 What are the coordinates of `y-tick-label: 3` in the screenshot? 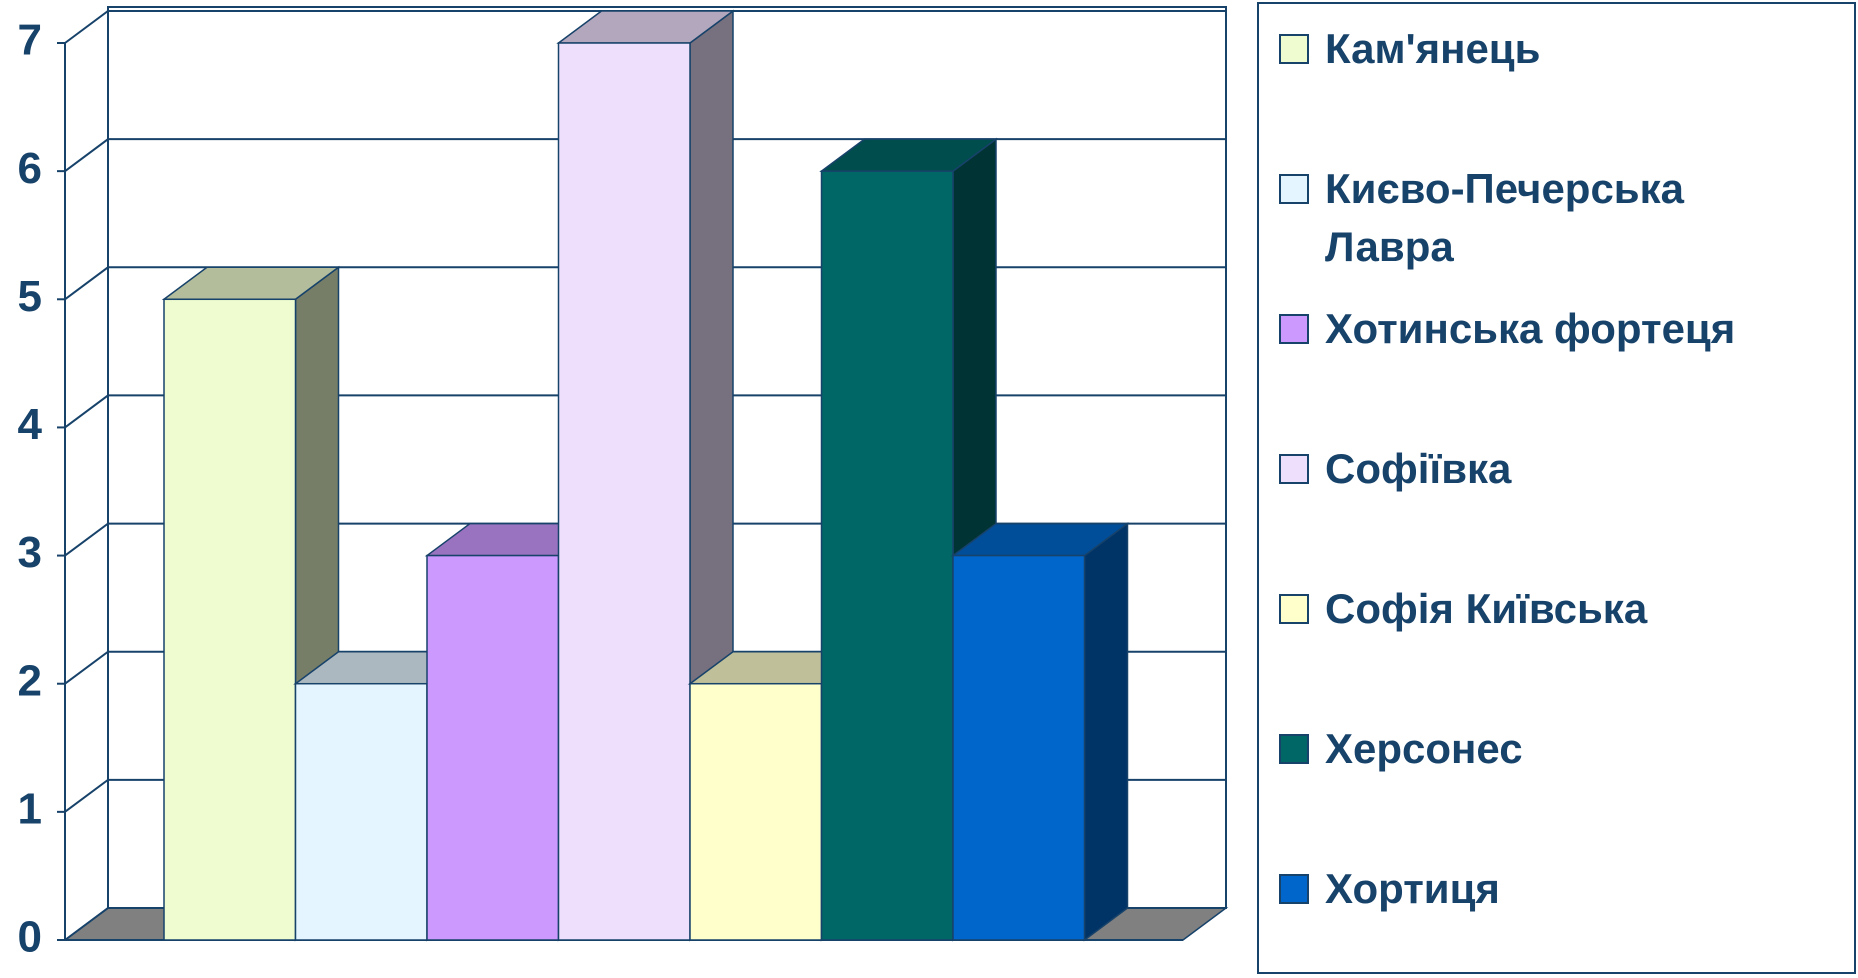 It's located at (30, 552).